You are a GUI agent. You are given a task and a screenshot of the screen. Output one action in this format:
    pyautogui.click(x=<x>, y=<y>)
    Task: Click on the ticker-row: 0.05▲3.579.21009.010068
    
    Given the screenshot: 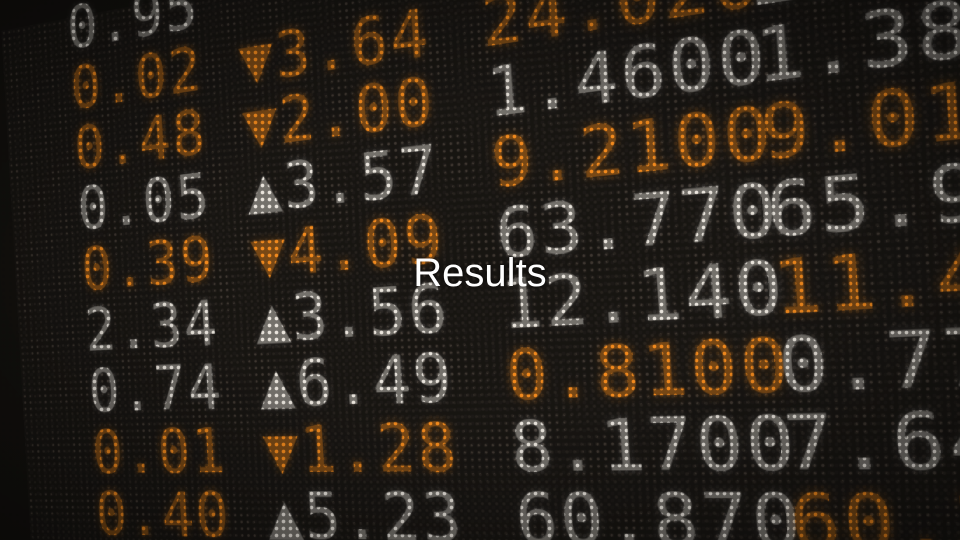 What is the action you would take?
    pyautogui.click(x=11, y=217)
    